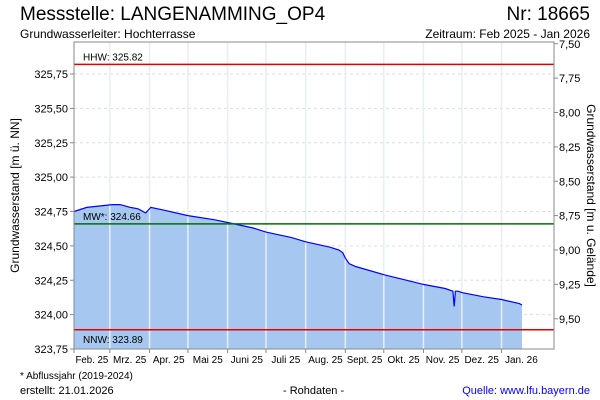 The height and width of the screenshot is (400, 600). Describe the element at coordinates (285, 360) in the screenshot. I see `x-tick-label: Juli 25` at that location.